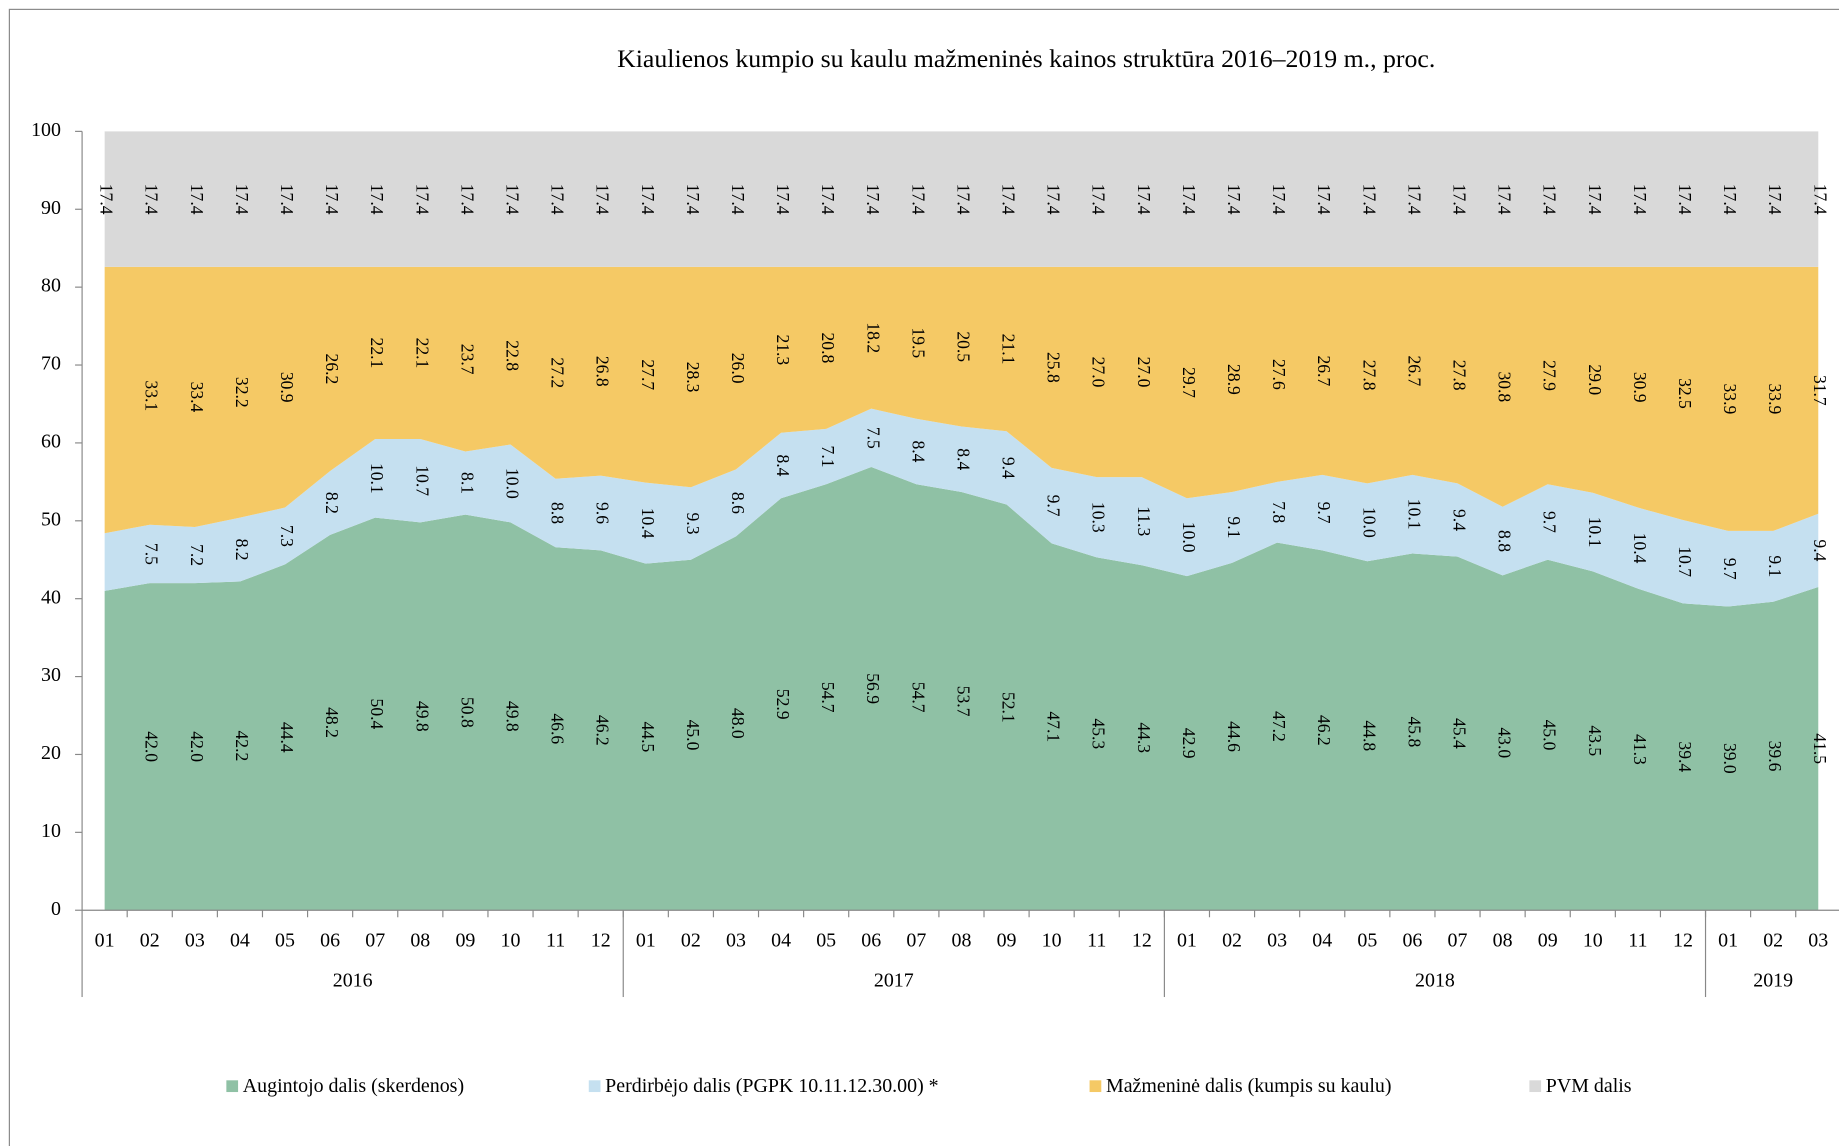 Image resolution: width=1839 pixels, height=1146 pixels. Describe the element at coordinates (1234, 736) in the screenshot. I see `value-label: 44.6` at that location.